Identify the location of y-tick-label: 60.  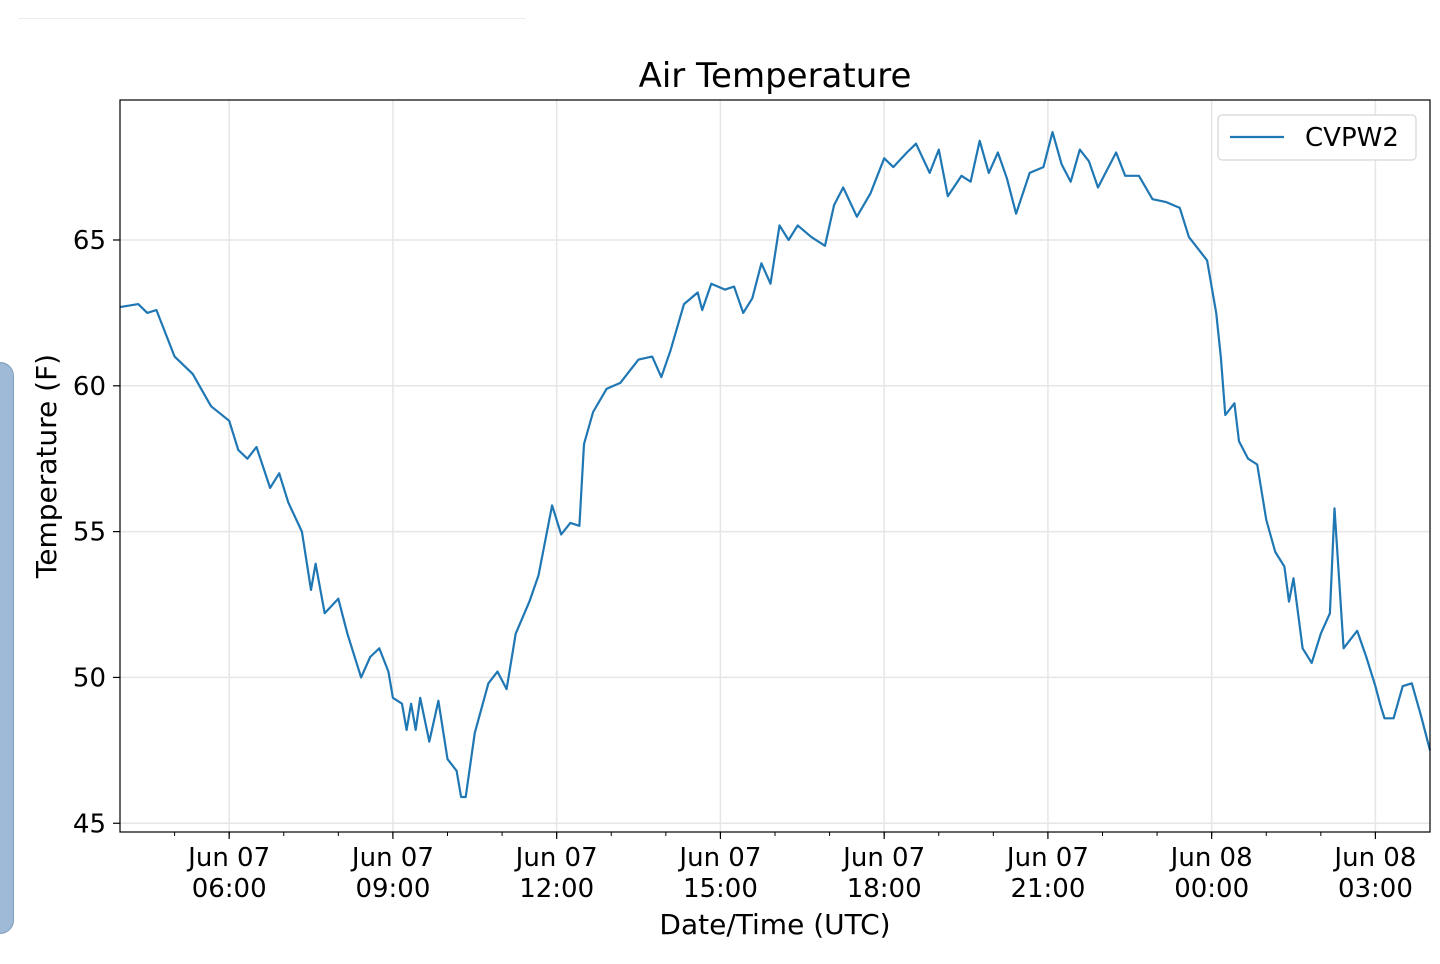
(89, 387).